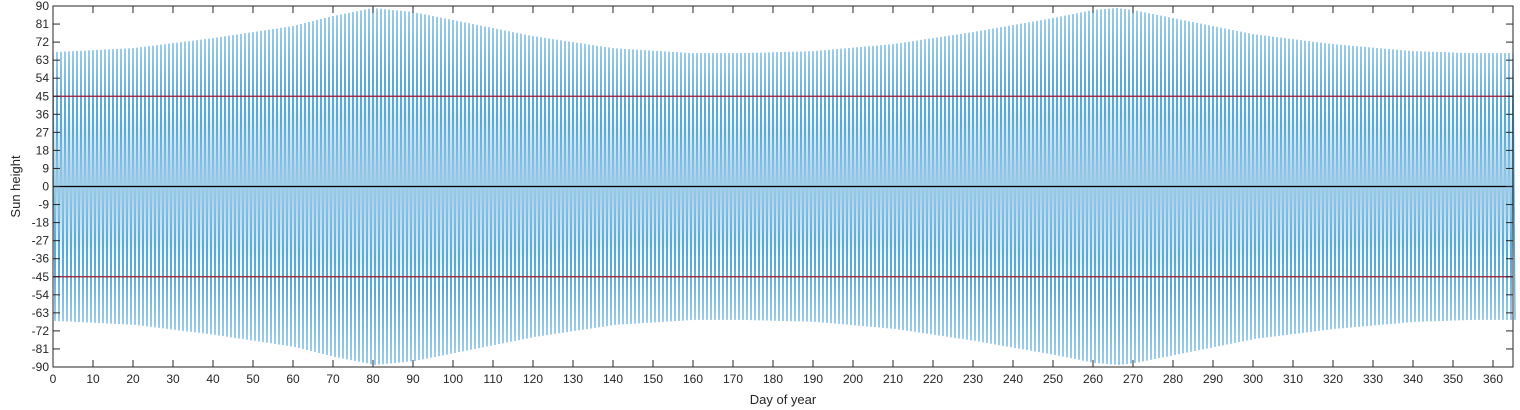 The image size is (1520, 410). What do you see at coordinates (15, 186) in the screenshot?
I see `y-axis-label: Sun height` at bounding box center [15, 186].